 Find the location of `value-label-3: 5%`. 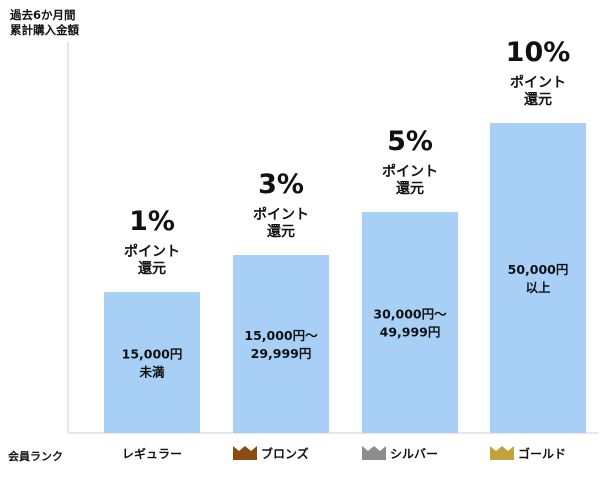

value-label-3: 5% is located at coordinates (410, 141).